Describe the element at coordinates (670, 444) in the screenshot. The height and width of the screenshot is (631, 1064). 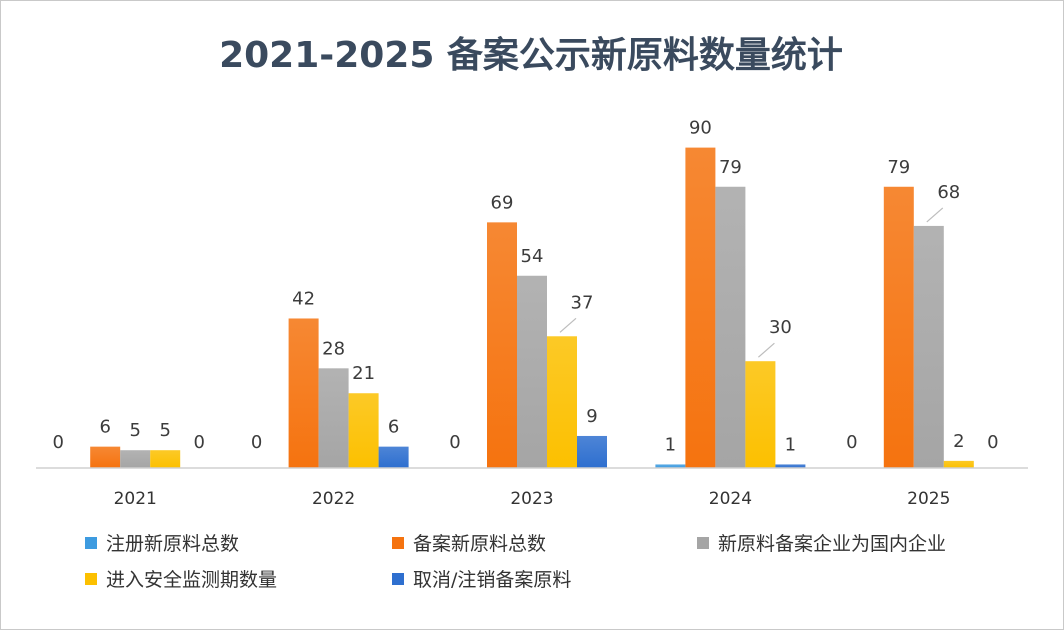
I see `data-label-2024-series-0: 1` at that location.